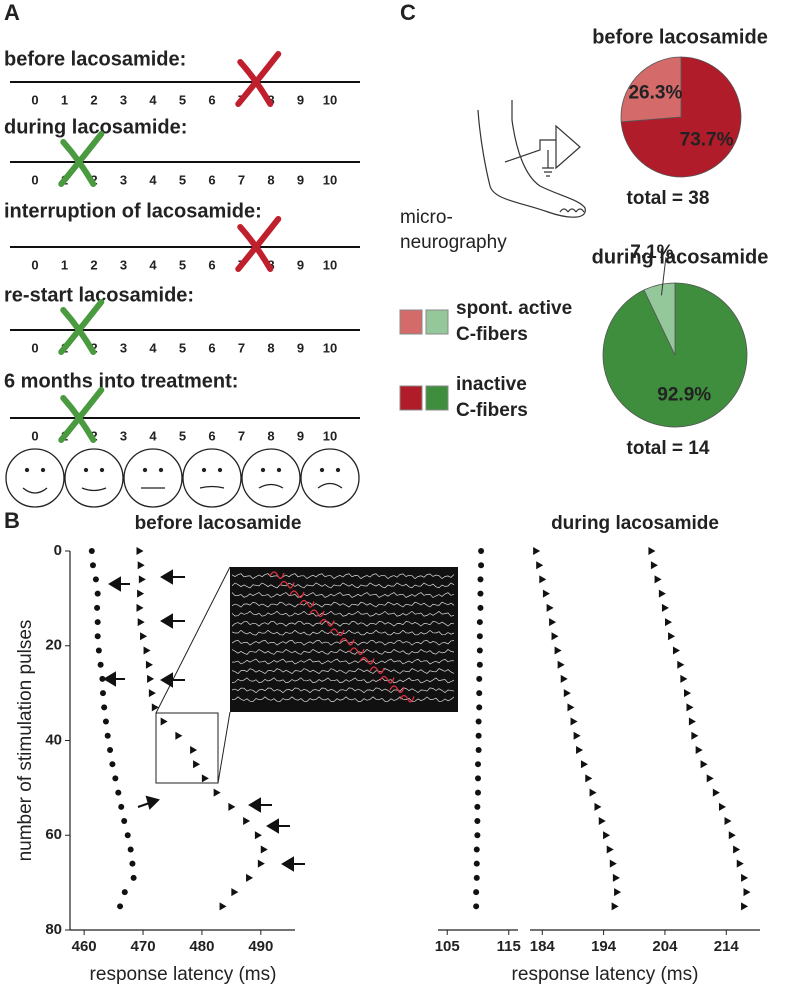 The height and width of the screenshot is (993, 790). I want to click on x-tick-label: 214, so click(727, 946).